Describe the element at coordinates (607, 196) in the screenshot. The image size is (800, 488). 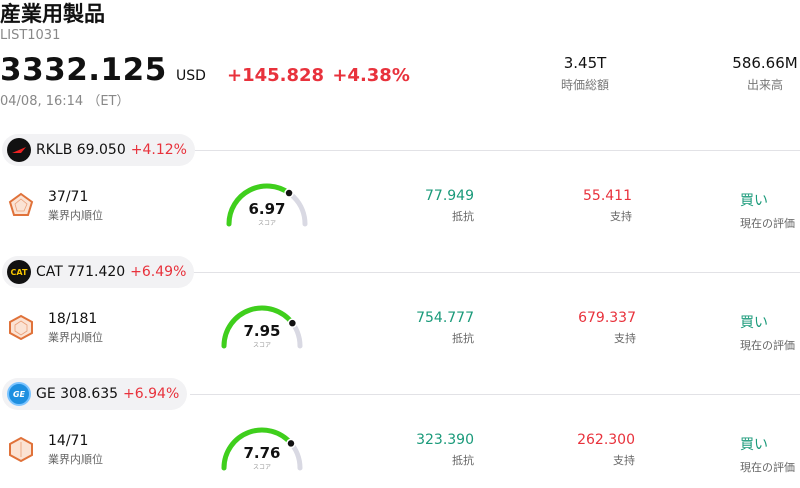
I see `support-value: 55.411` at that location.